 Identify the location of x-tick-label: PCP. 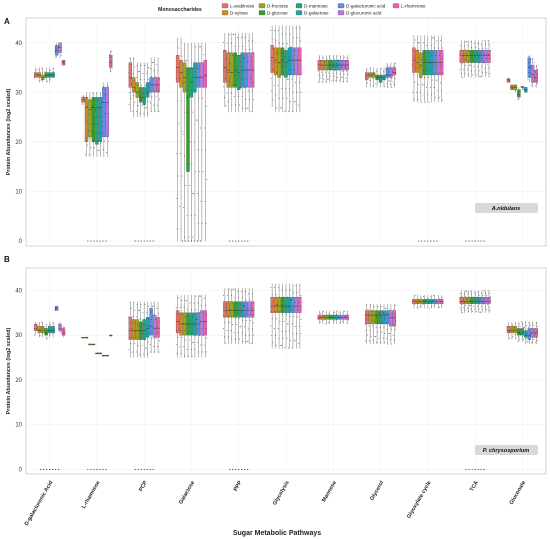
(143, 486).